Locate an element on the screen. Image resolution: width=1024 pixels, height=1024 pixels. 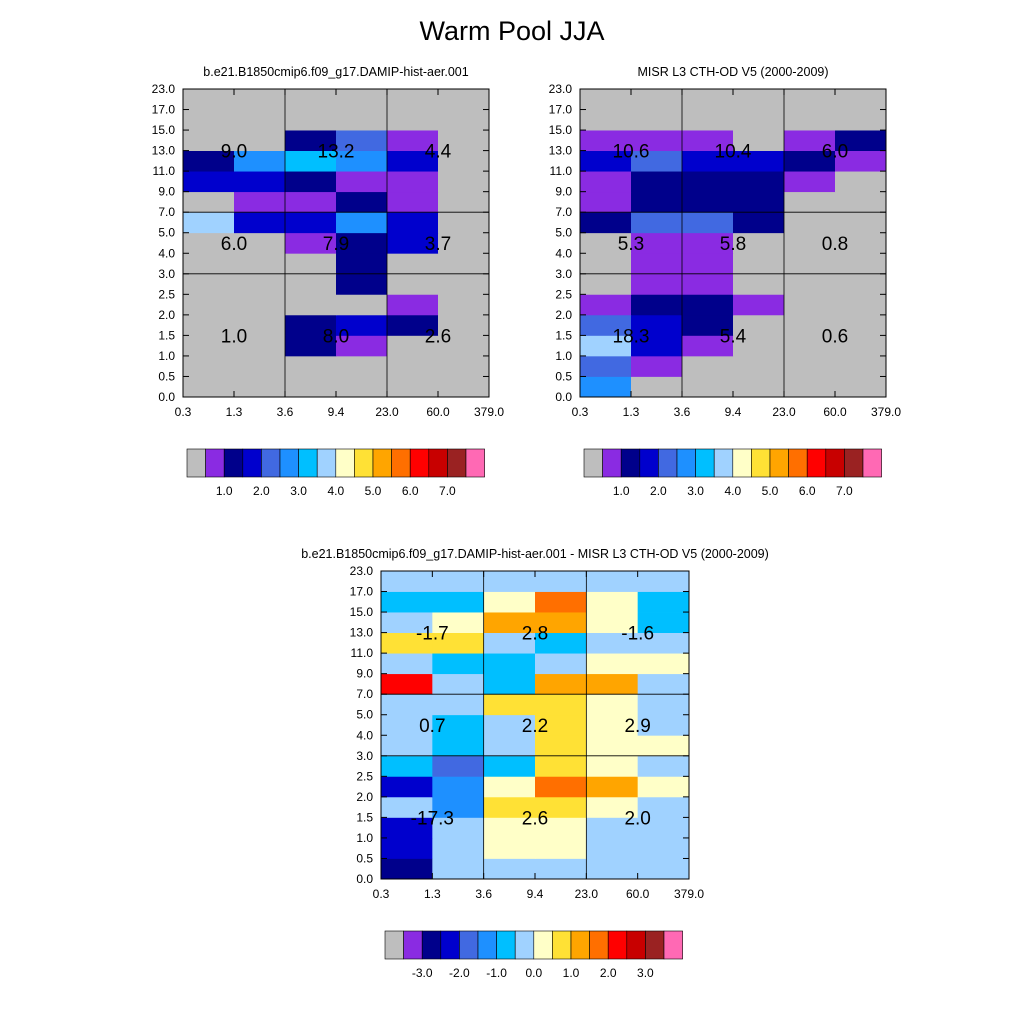
colorbar-label: -1.0 is located at coordinates (496, 973).